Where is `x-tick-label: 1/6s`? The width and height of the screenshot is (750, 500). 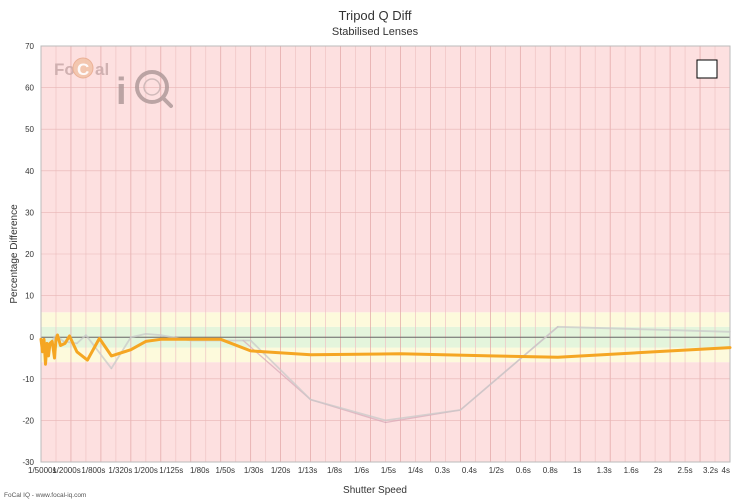 x-tick-label: 1/6s is located at coordinates (361, 470).